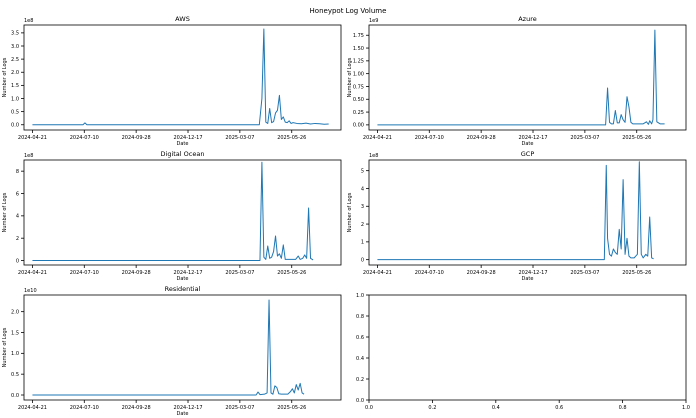 The image size is (696, 418). I want to click on y-tick-label: 0.25, so click(358, 113).